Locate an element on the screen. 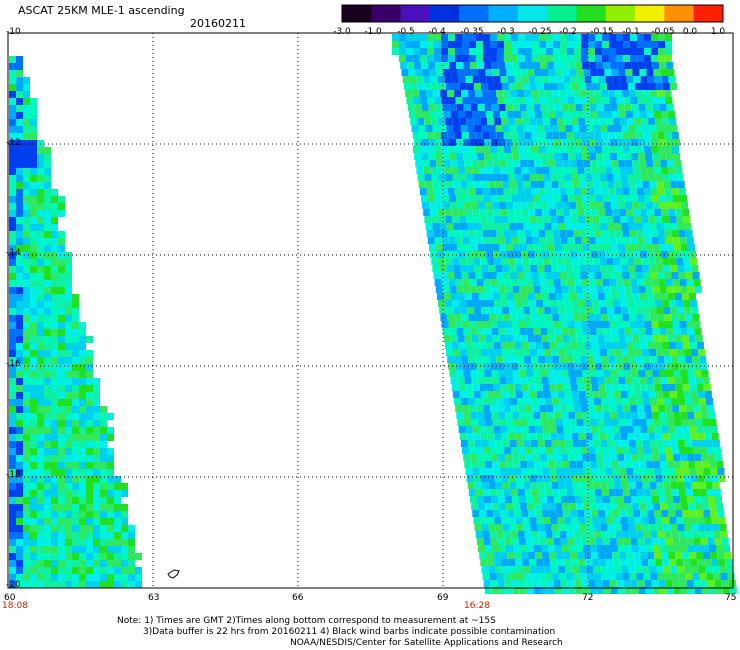  lat-label: -20 is located at coordinates (13, 585).